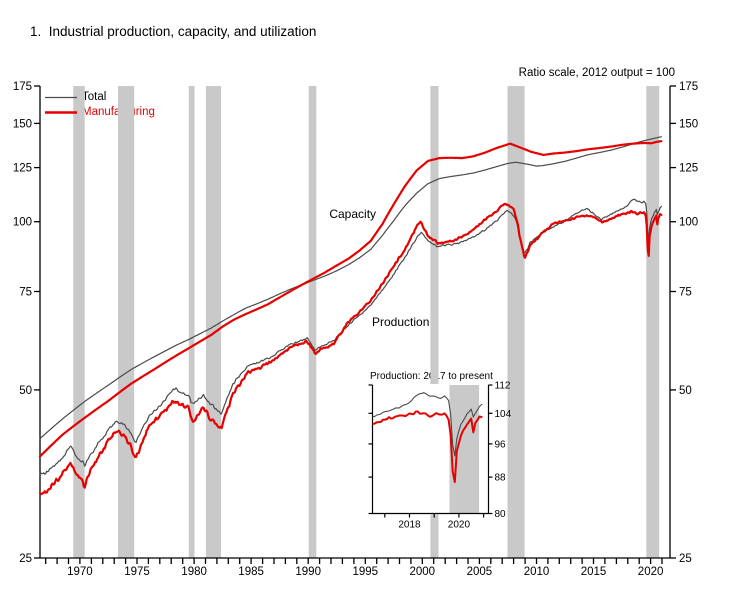 This screenshot has height=611, width=733. I want to click on x-tick-label: 2015, so click(594, 572).